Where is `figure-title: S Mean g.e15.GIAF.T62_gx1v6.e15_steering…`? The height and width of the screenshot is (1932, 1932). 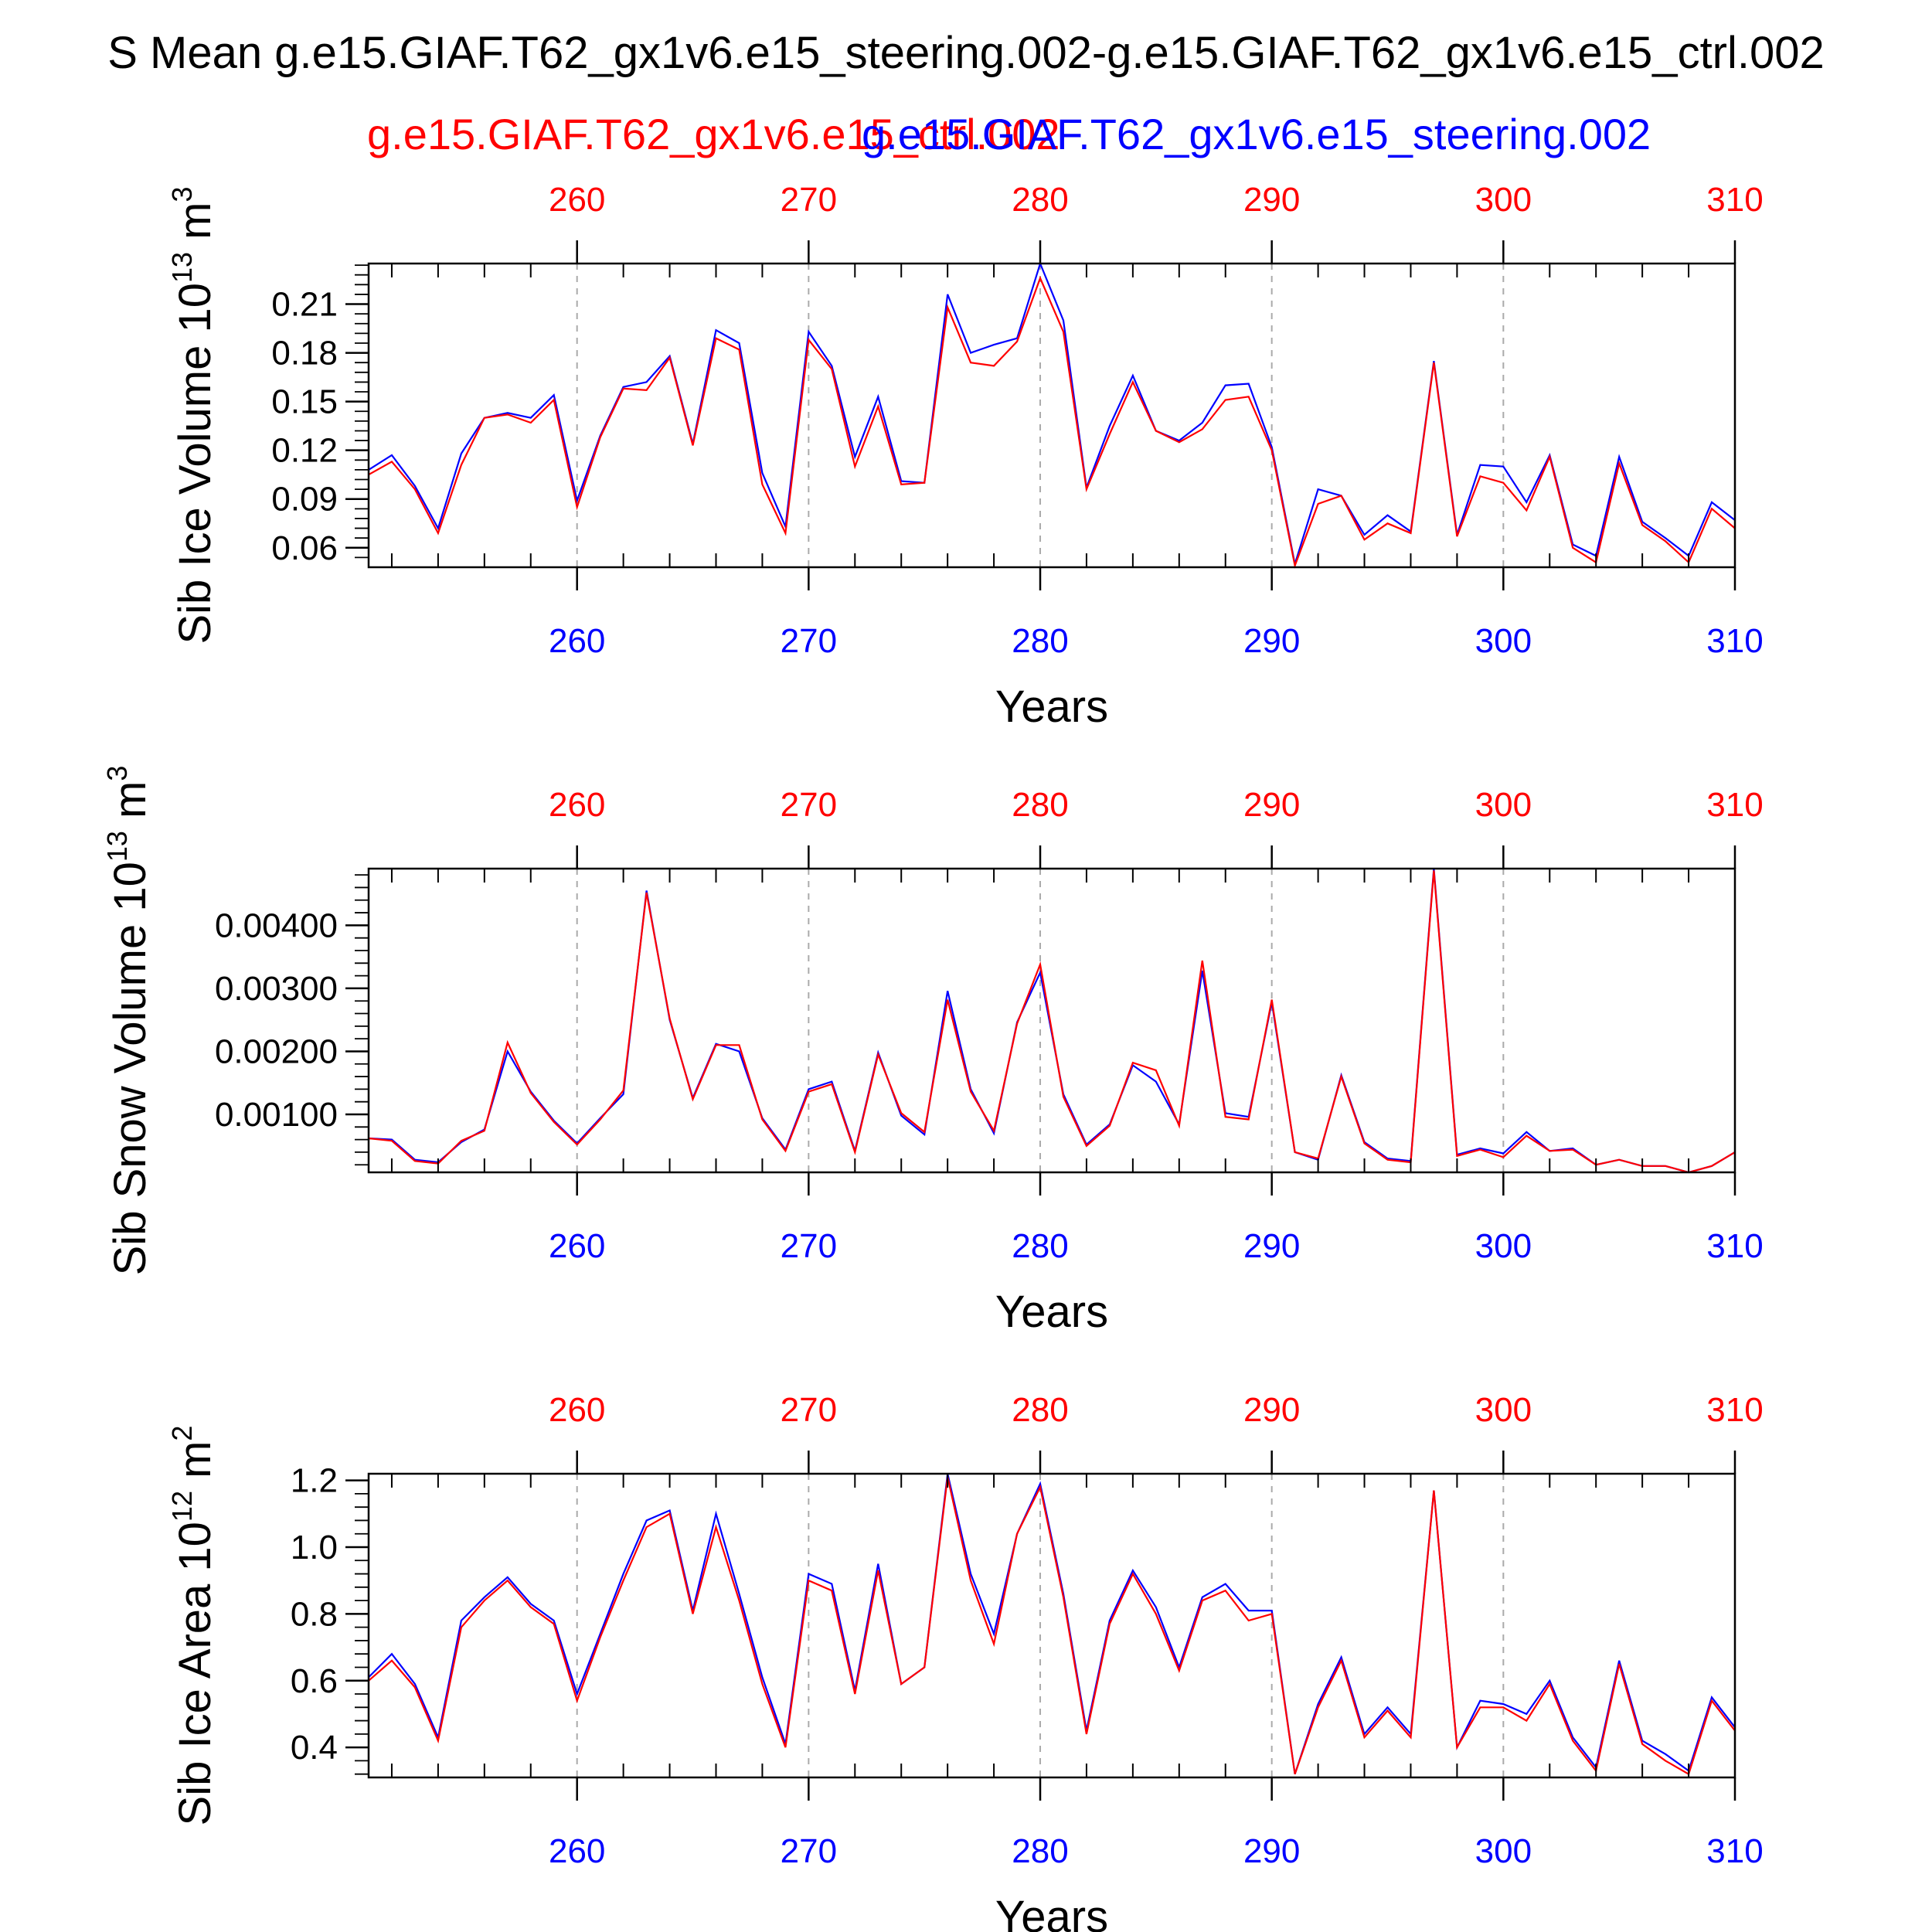
figure-title: S Mean g.e15.GIAF.T62_gx1v6.e15_steering… is located at coordinates (966, 53).